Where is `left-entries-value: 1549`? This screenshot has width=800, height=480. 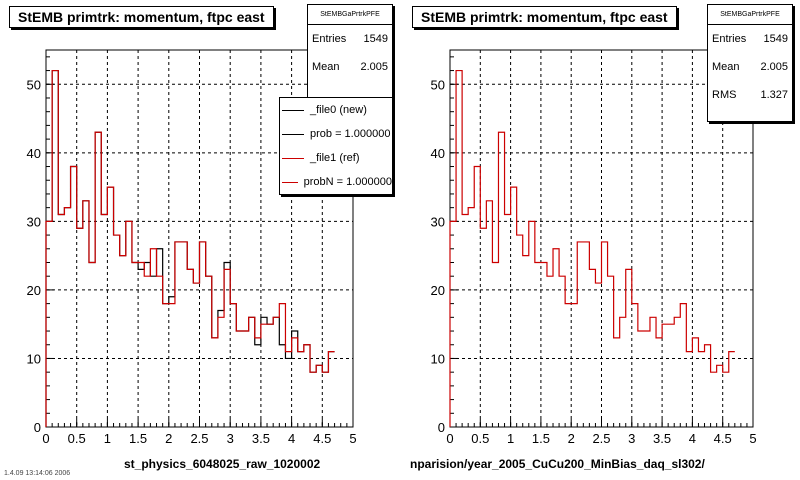 left-entries-value: 1549 is located at coordinates (375, 39).